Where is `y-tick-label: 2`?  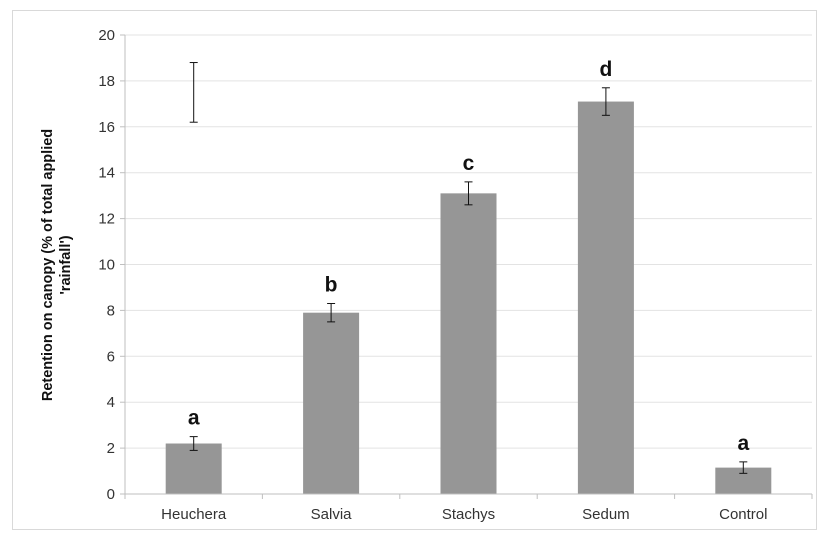 y-tick-label: 2 is located at coordinates (111, 448).